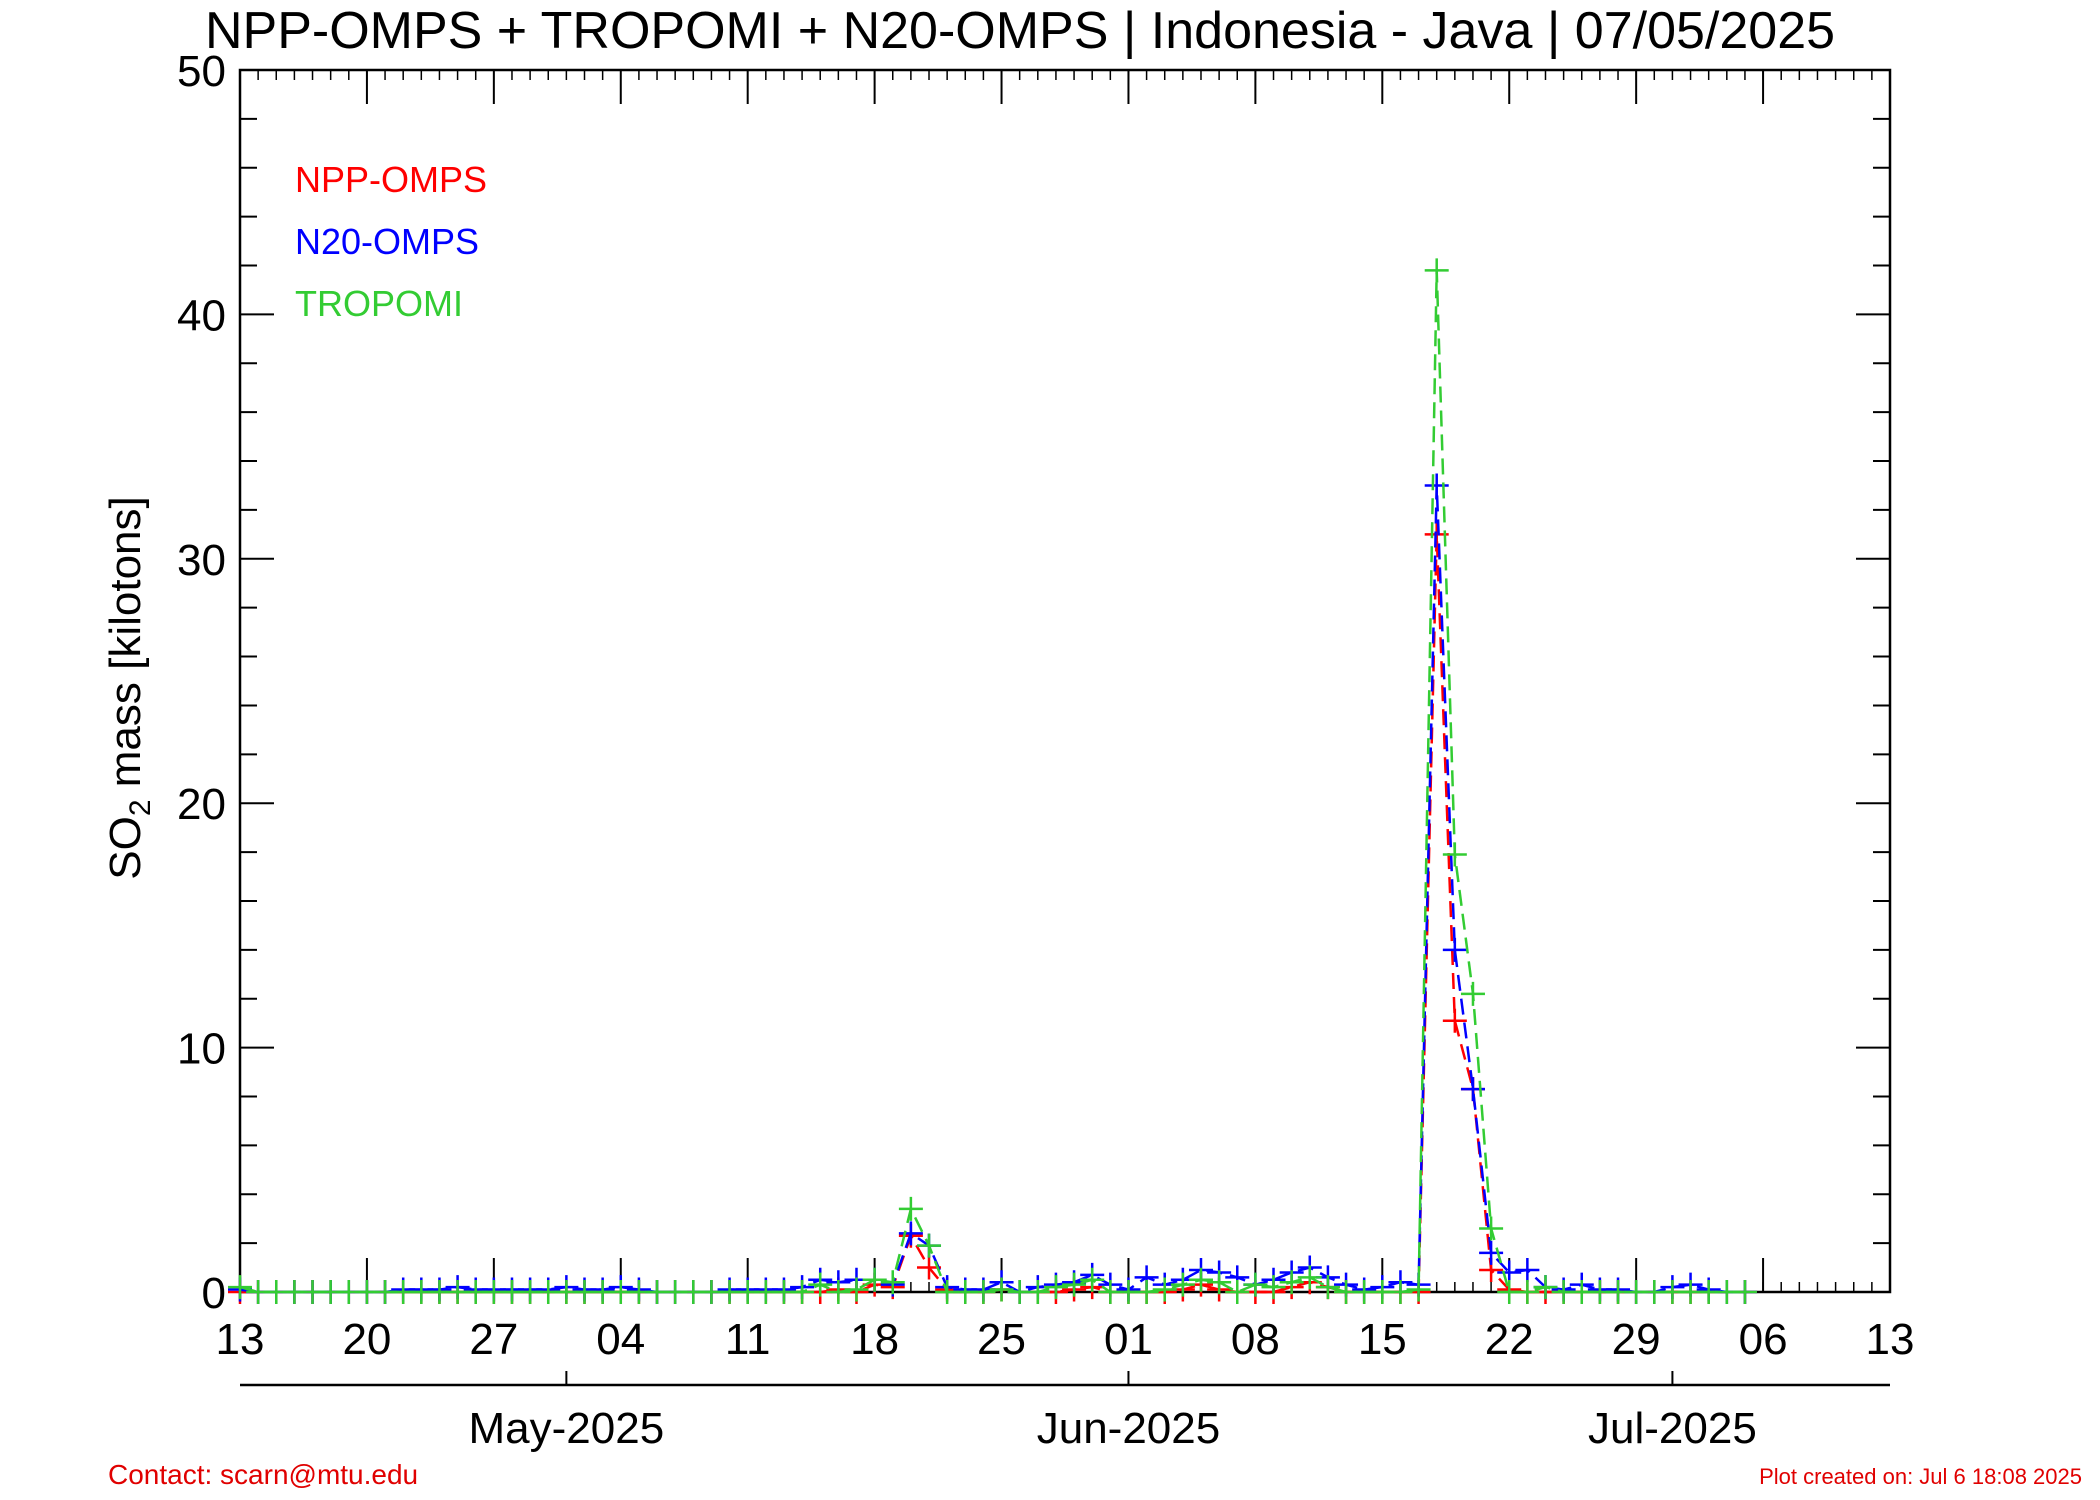  What do you see at coordinates (201, 1049) in the screenshot?
I see `y-tick-label: 10` at bounding box center [201, 1049].